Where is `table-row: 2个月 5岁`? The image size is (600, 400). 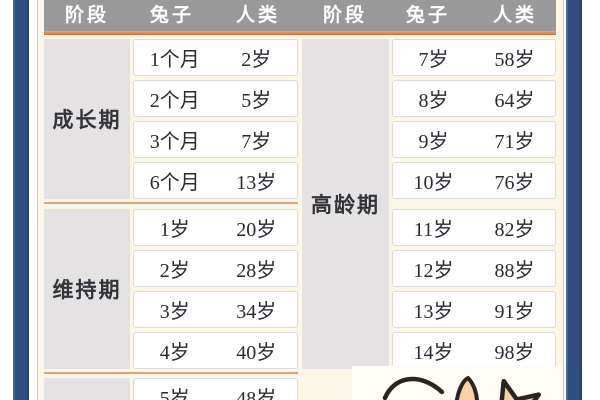
table-row: 2个月 5岁 is located at coordinates (215, 98).